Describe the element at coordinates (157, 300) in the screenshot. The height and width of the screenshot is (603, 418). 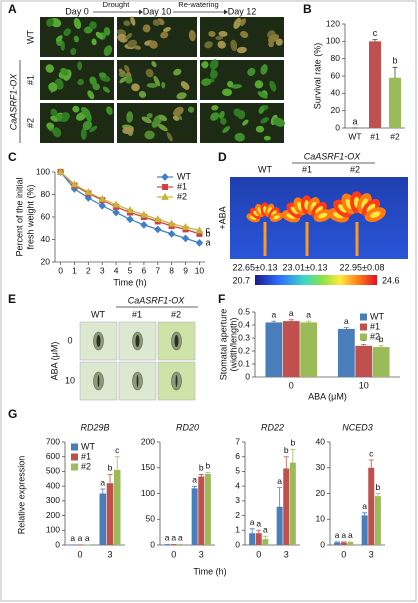
I see `group-label: CaASRF1-OX` at that location.